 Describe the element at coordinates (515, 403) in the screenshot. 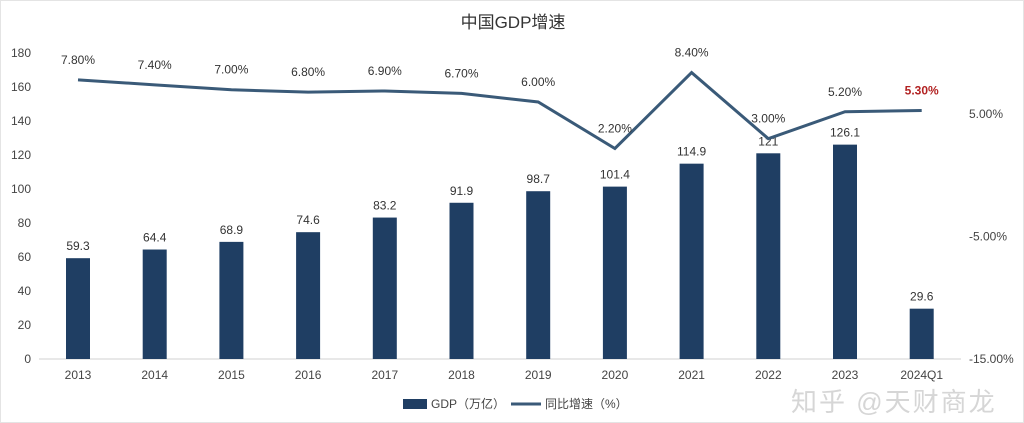

I see `legend: GDP（万亿） 同比增速（%）` at that location.